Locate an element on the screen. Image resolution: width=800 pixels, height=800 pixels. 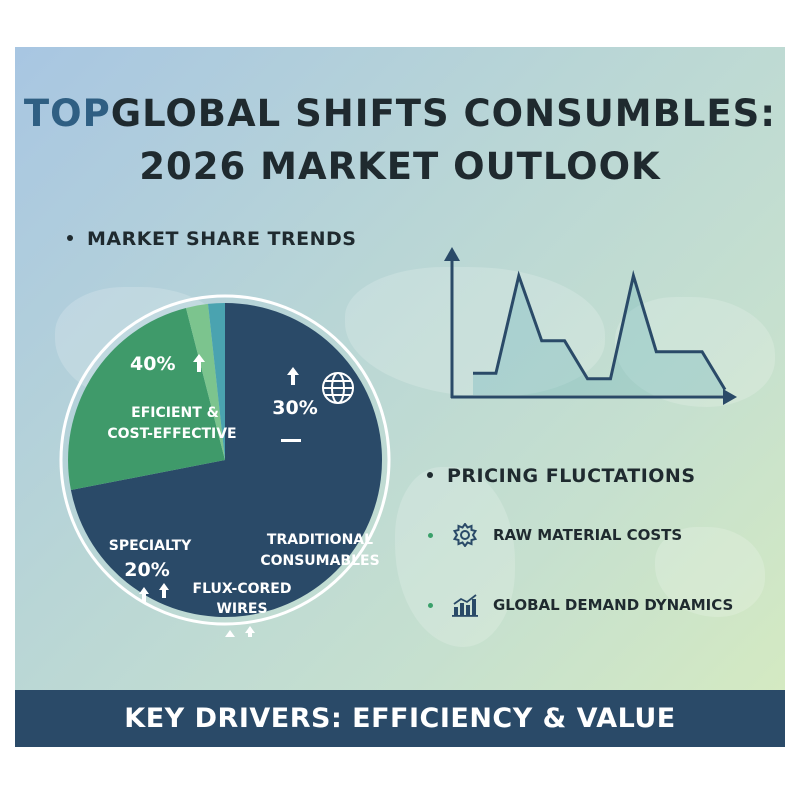
specialty-pct-label: 20% is located at coordinates (146, 570).